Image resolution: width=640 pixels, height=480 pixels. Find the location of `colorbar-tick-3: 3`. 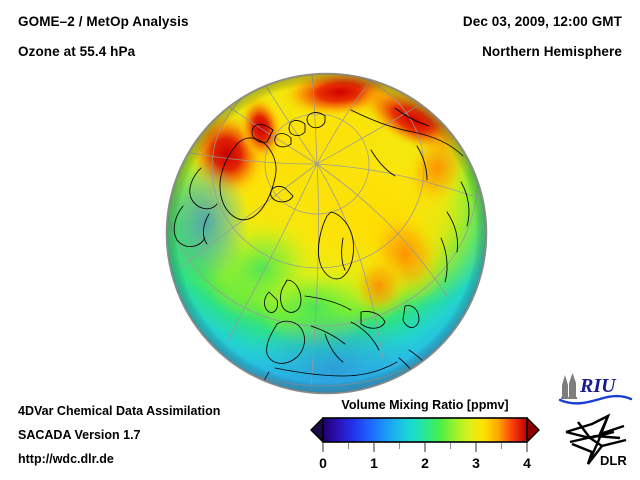

colorbar-tick-3: 3 is located at coordinates (476, 463).